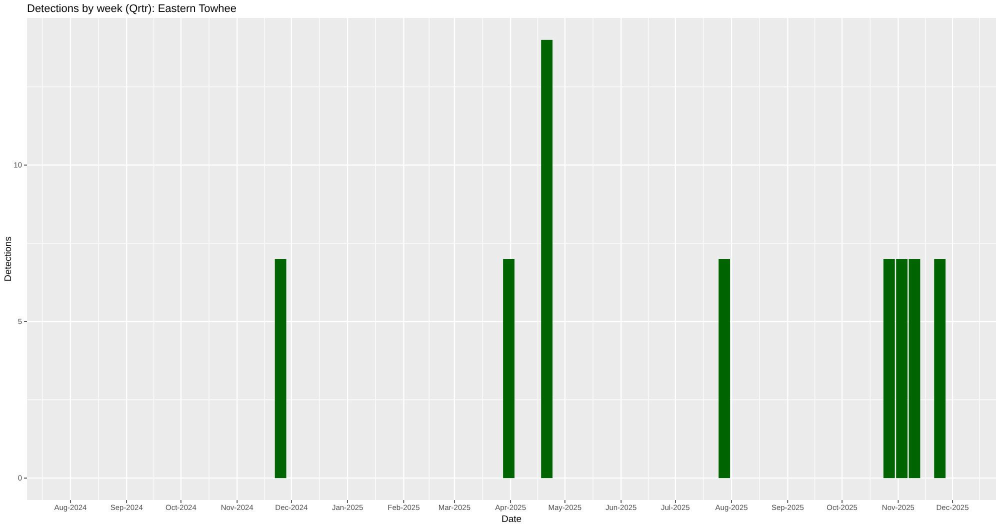 This screenshot has width=1000, height=526. What do you see at coordinates (8, 259) in the screenshot?
I see `y-axis-title: Detections` at bounding box center [8, 259].